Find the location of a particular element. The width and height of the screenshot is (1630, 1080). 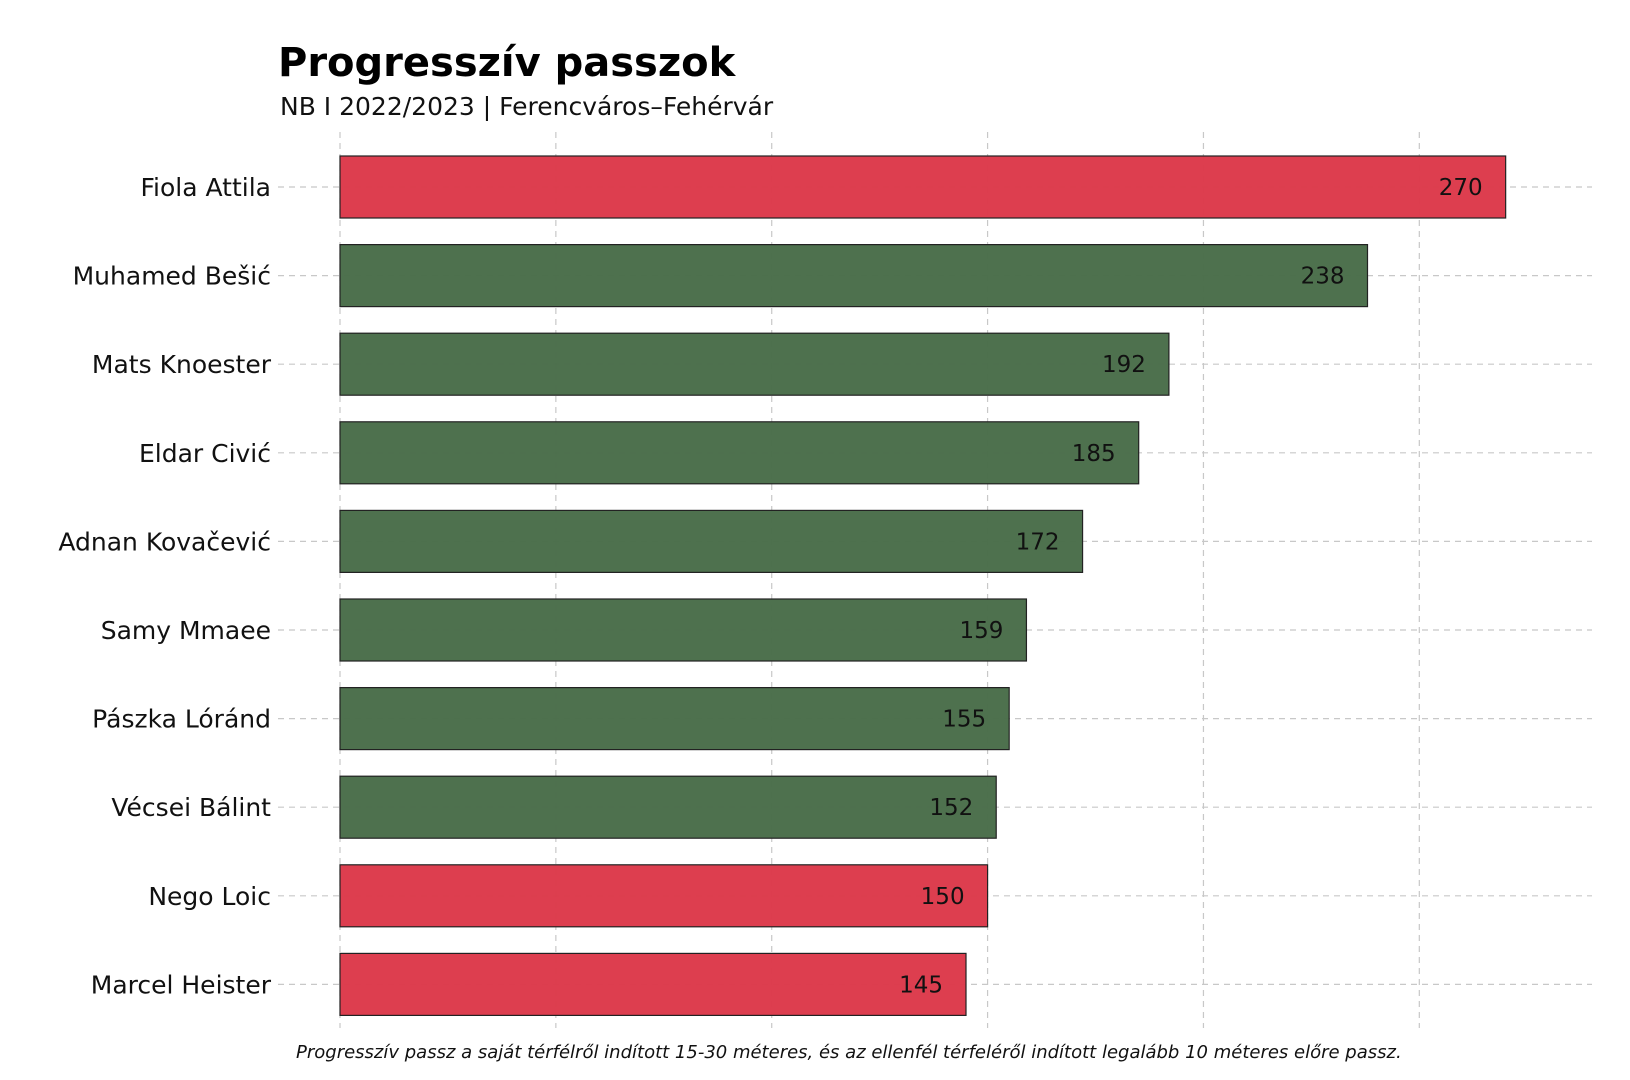

chart-subtitle: NB I 2022/2023 | Ferencváros–Fehérvár is located at coordinates (527, 106).